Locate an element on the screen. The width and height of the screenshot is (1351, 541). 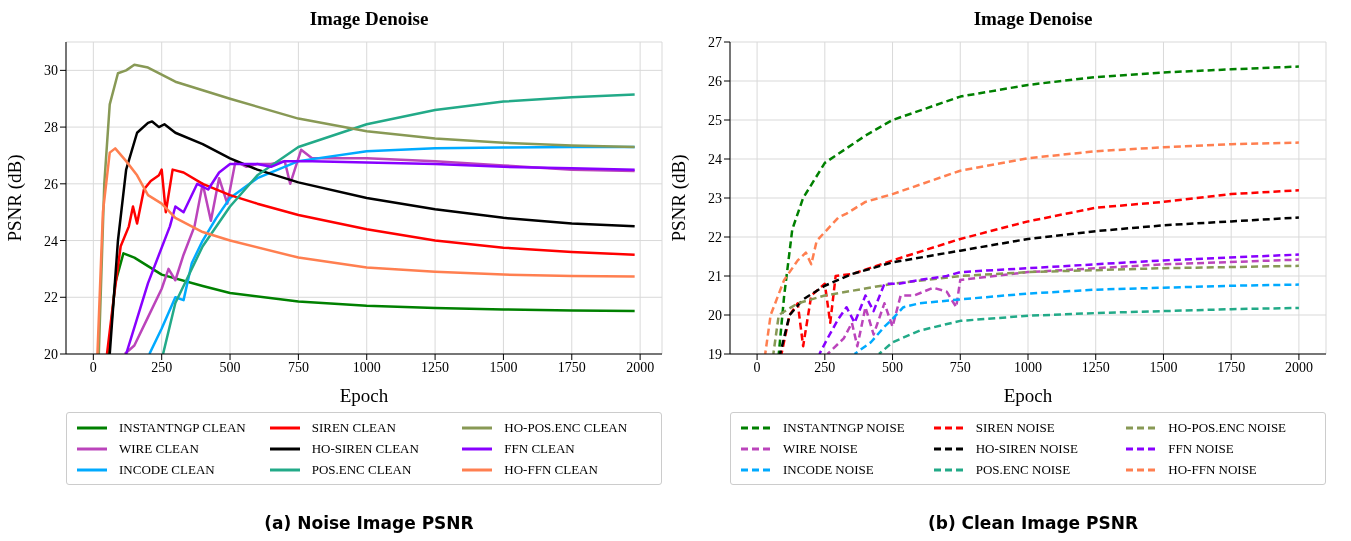
legend-label: INCODE NOISE is located at coordinates (828, 469).